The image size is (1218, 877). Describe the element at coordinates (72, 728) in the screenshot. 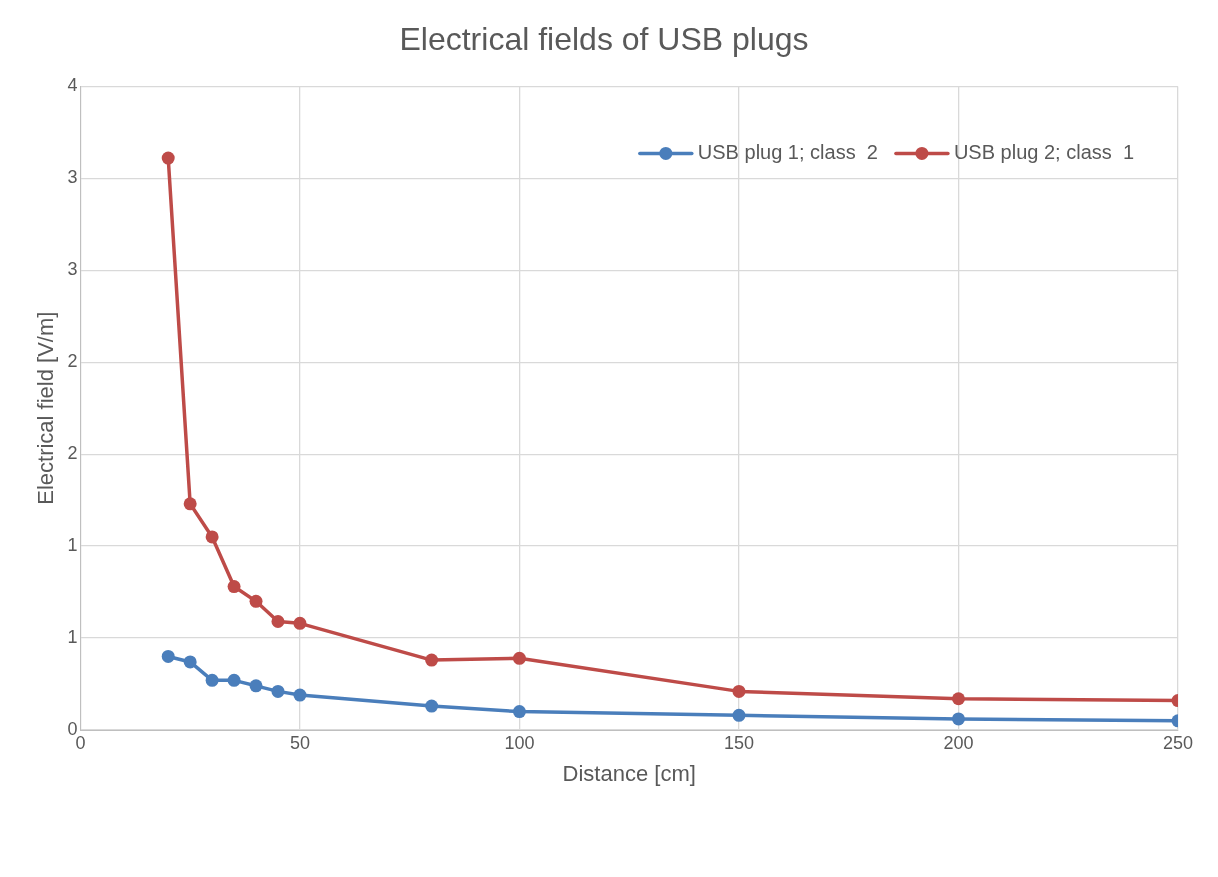

I see `y-tick-label: 0` at that location.